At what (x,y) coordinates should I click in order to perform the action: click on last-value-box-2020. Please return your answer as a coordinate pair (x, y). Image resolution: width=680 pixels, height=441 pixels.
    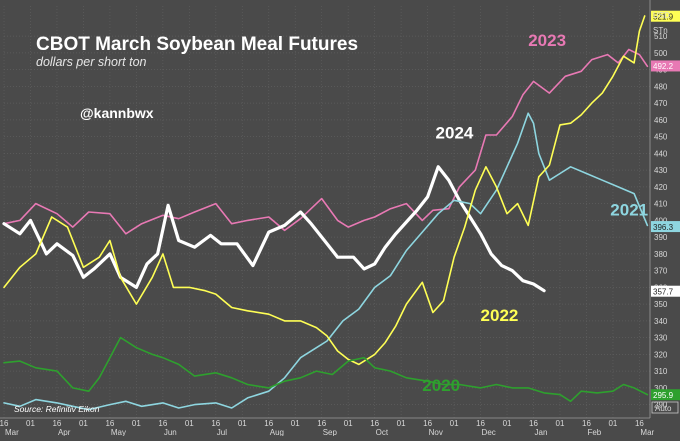
    Looking at the image, I should click on (665, 395).